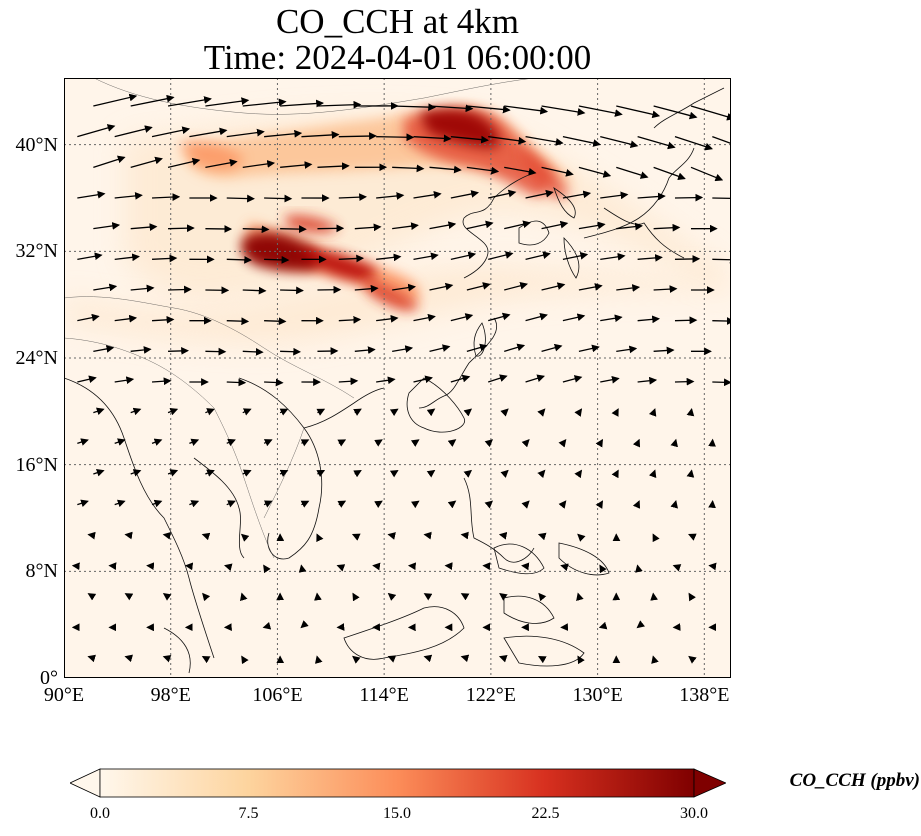 This screenshot has width=921, height=836. Describe the element at coordinates (397, 813) in the screenshot. I see `cbar-tick-15: 15.0` at that location.